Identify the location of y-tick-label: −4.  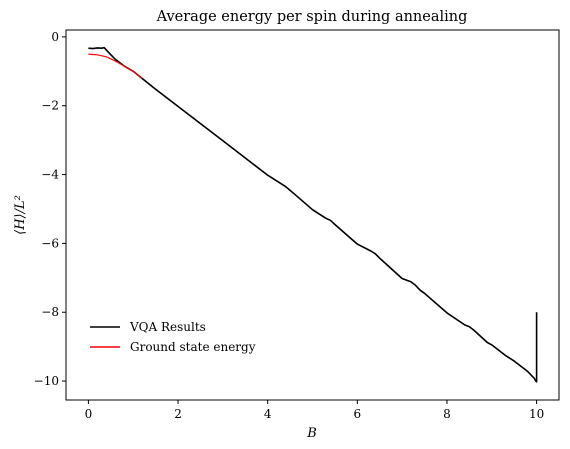
(50, 175).